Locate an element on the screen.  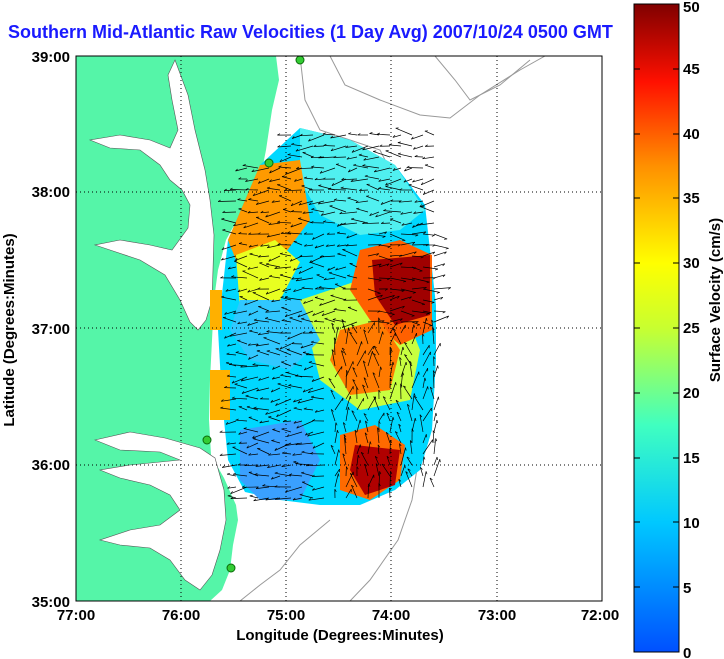
colorbar-tick-labels: 0 5 10 15 20 25 30 35 40 45 50 is located at coordinates (691, 329).